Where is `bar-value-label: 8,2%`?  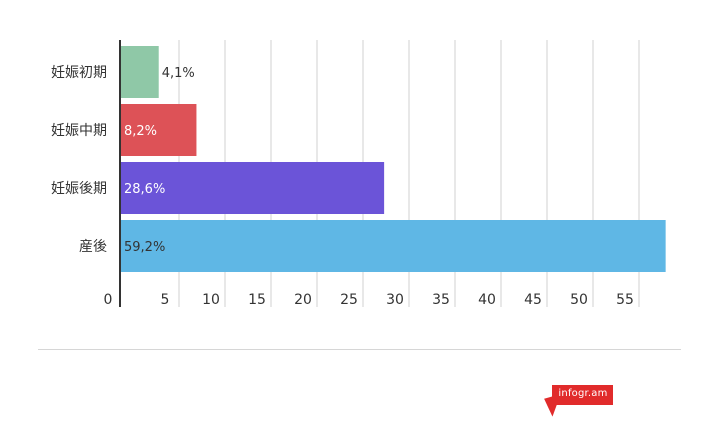 bar-value-label: 8,2% is located at coordinates (140, 131).